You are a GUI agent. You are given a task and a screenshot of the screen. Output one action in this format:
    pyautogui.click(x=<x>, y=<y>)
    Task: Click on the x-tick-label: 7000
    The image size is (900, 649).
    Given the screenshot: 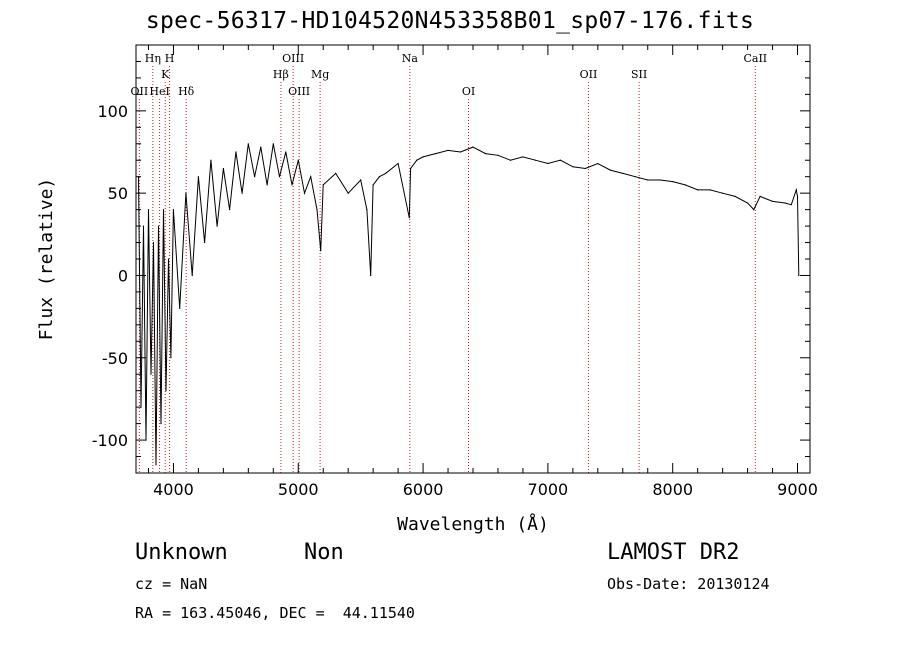 What is the action you would take?
    pyautogui.click(x=548, y=489)
    